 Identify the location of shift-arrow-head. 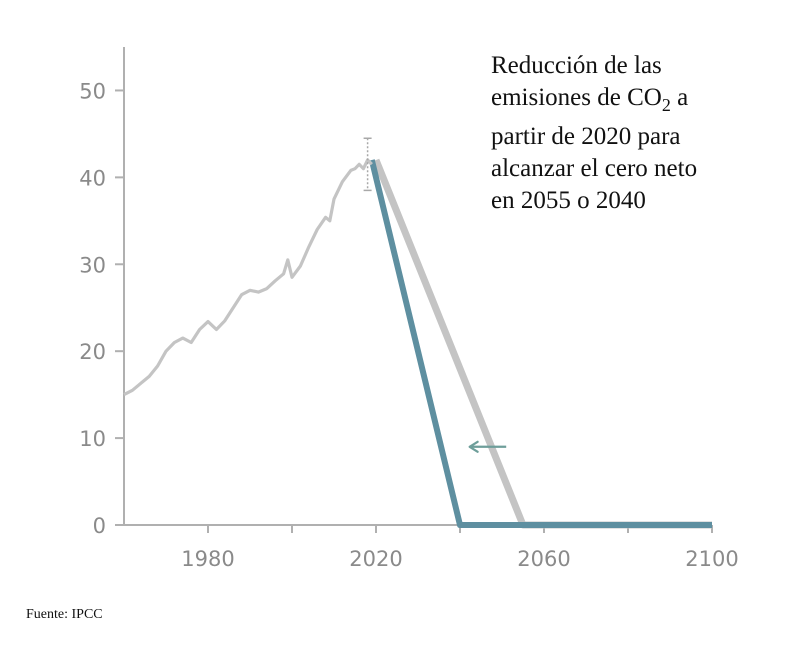
(473, 446).